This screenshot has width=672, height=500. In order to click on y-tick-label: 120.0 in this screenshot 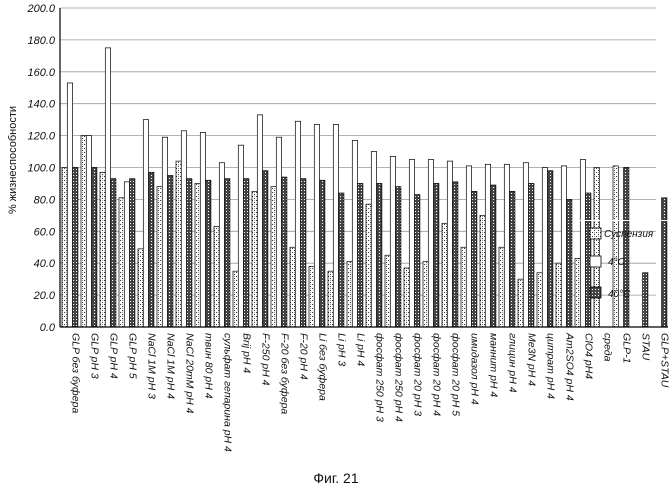, I will do `click(41, 137)`.